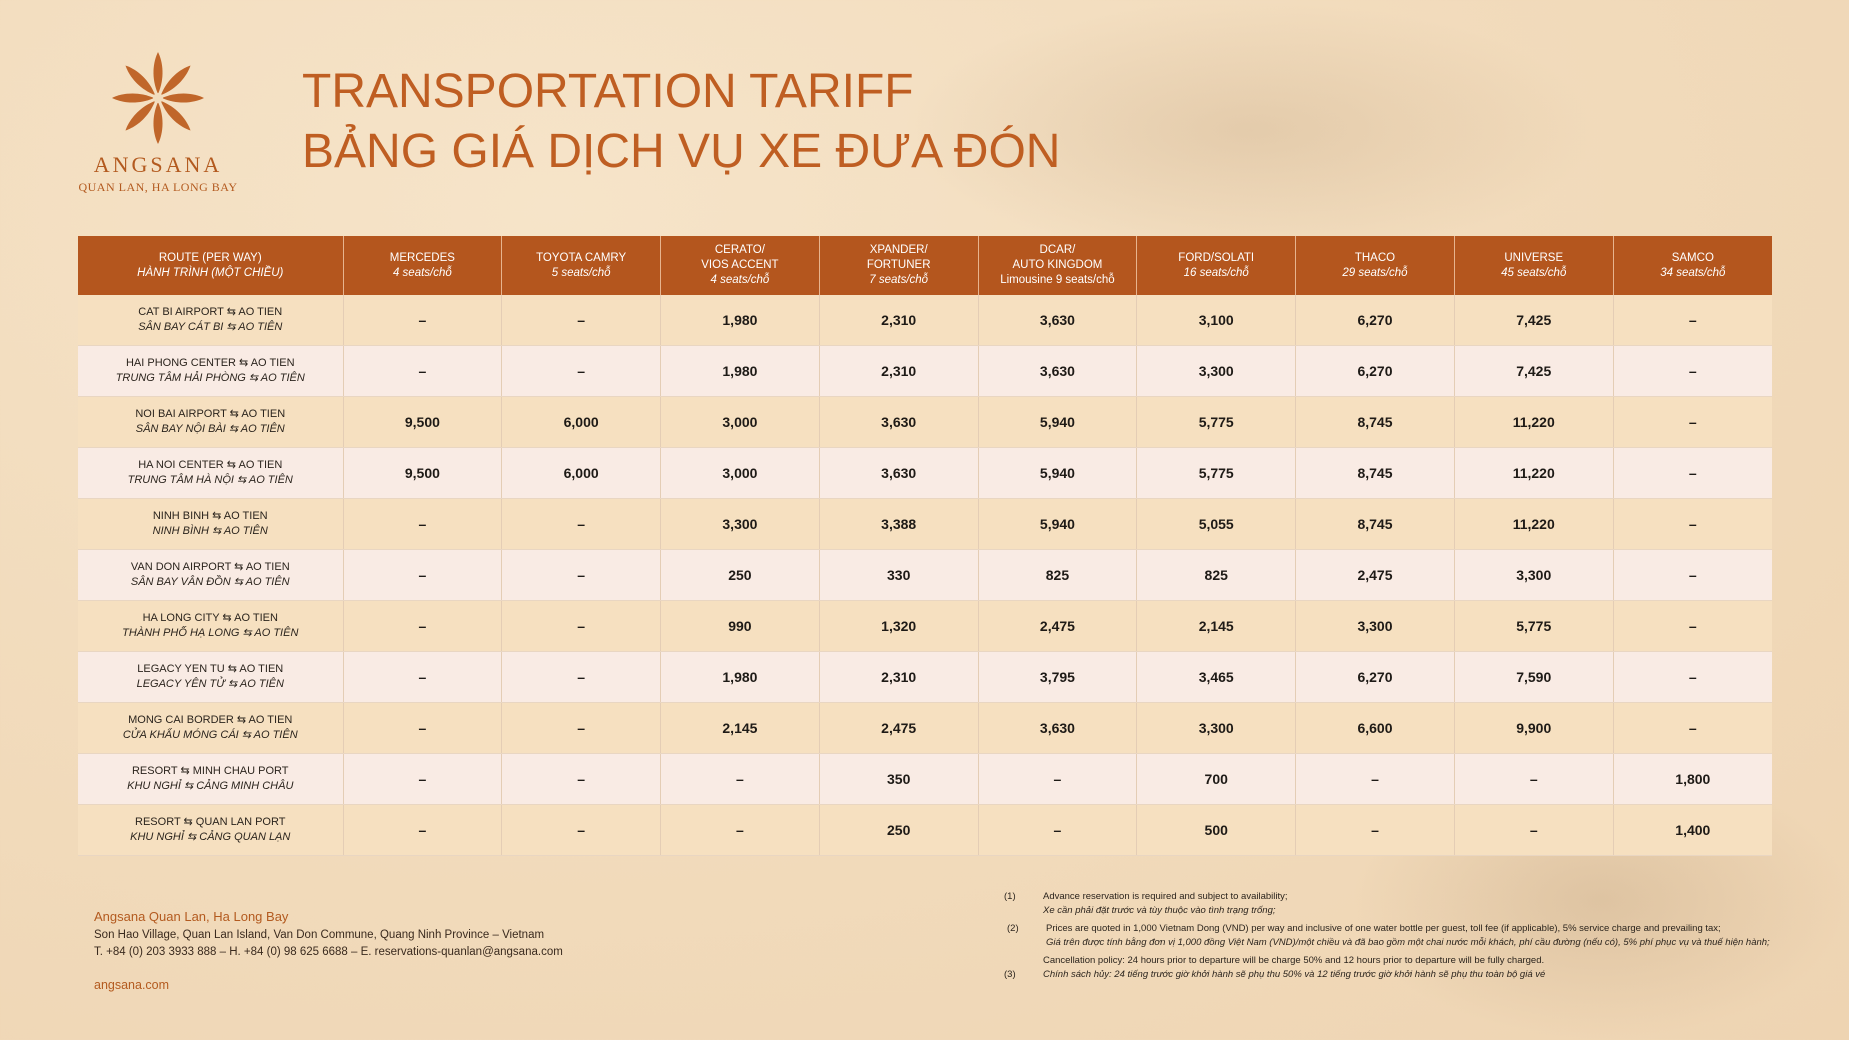 Image resolution: width=1849 pixels, height=1040 pixels. Describe the element at coordinates (210, 771) in the screenshot. I see `route-english: RESORT ⇆ MINH CHAU PORT` at that location.